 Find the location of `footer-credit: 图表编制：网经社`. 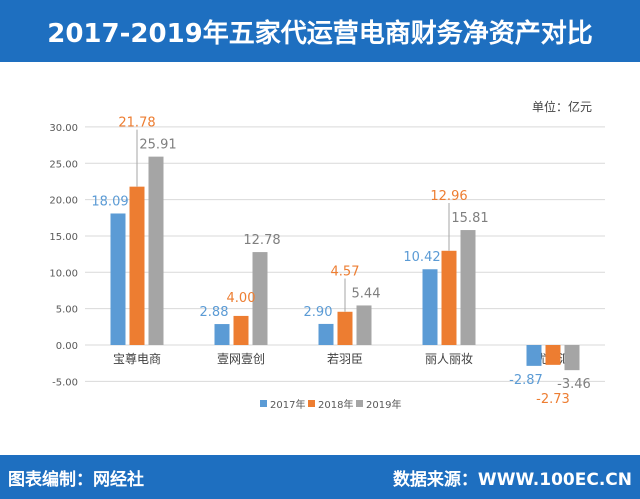

footer-credit: 图表编制：网经社 is located at coordinates (76, 480).